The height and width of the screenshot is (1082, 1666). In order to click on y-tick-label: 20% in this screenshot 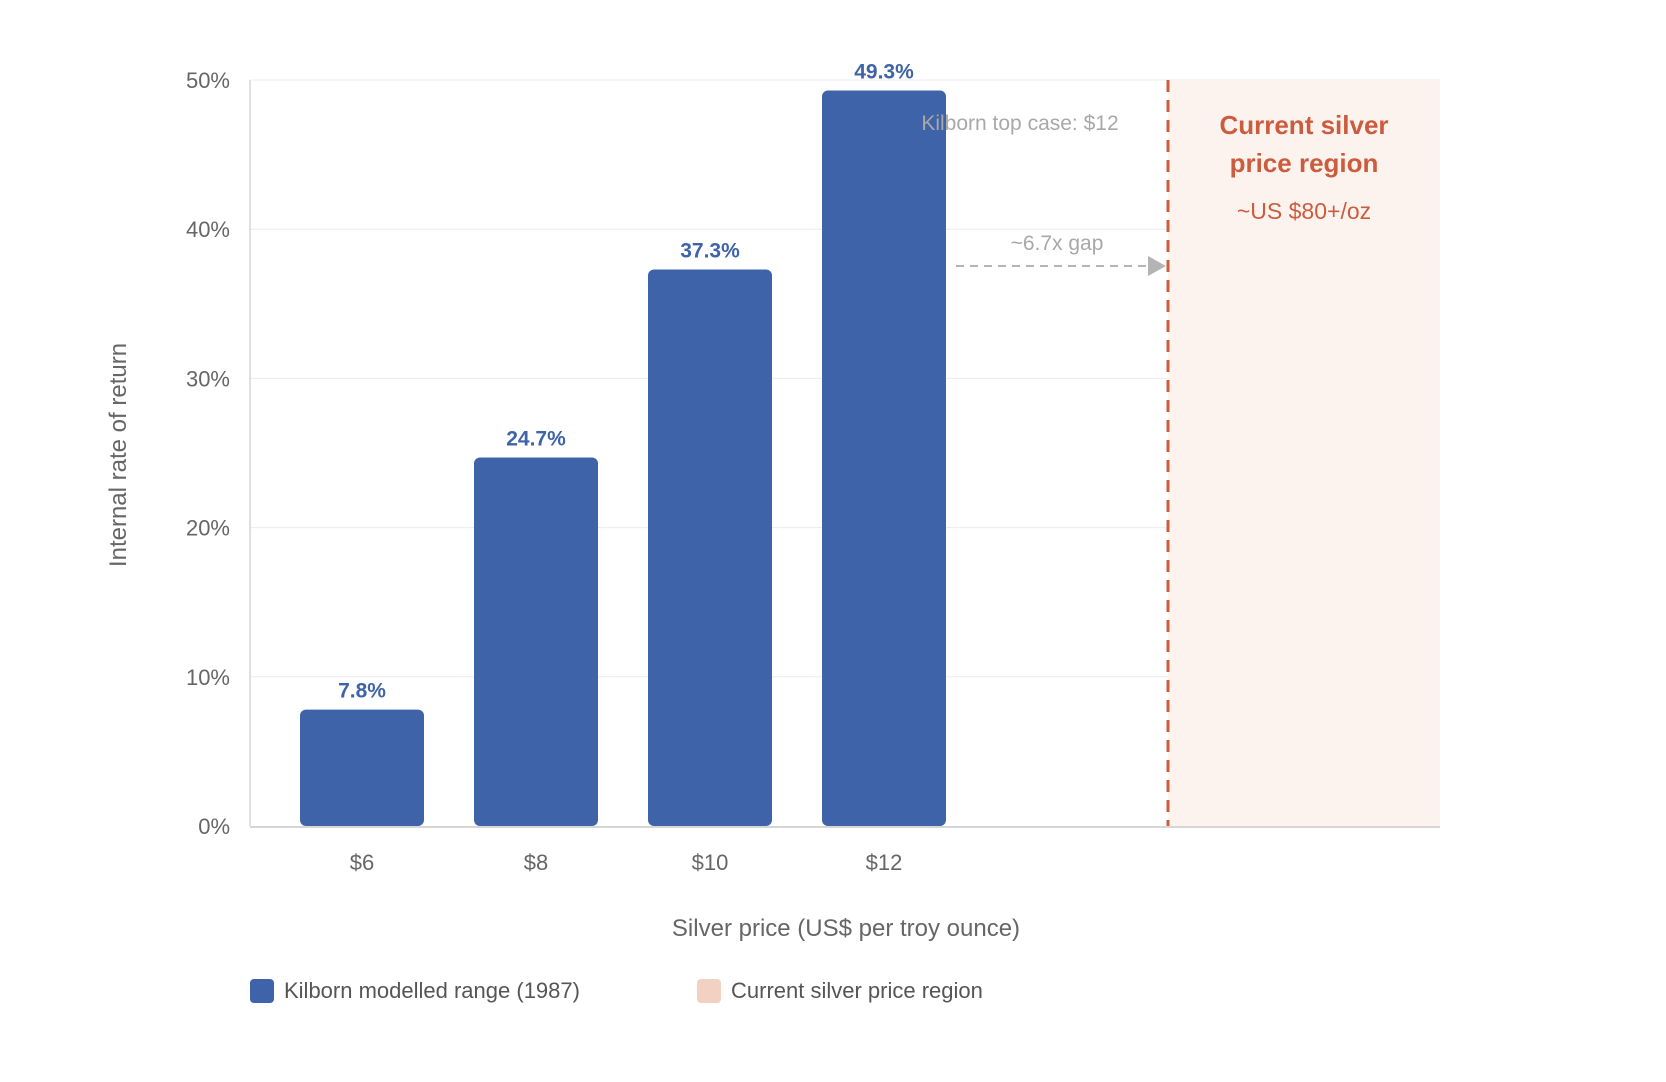, I will do `click(208, 528)`.